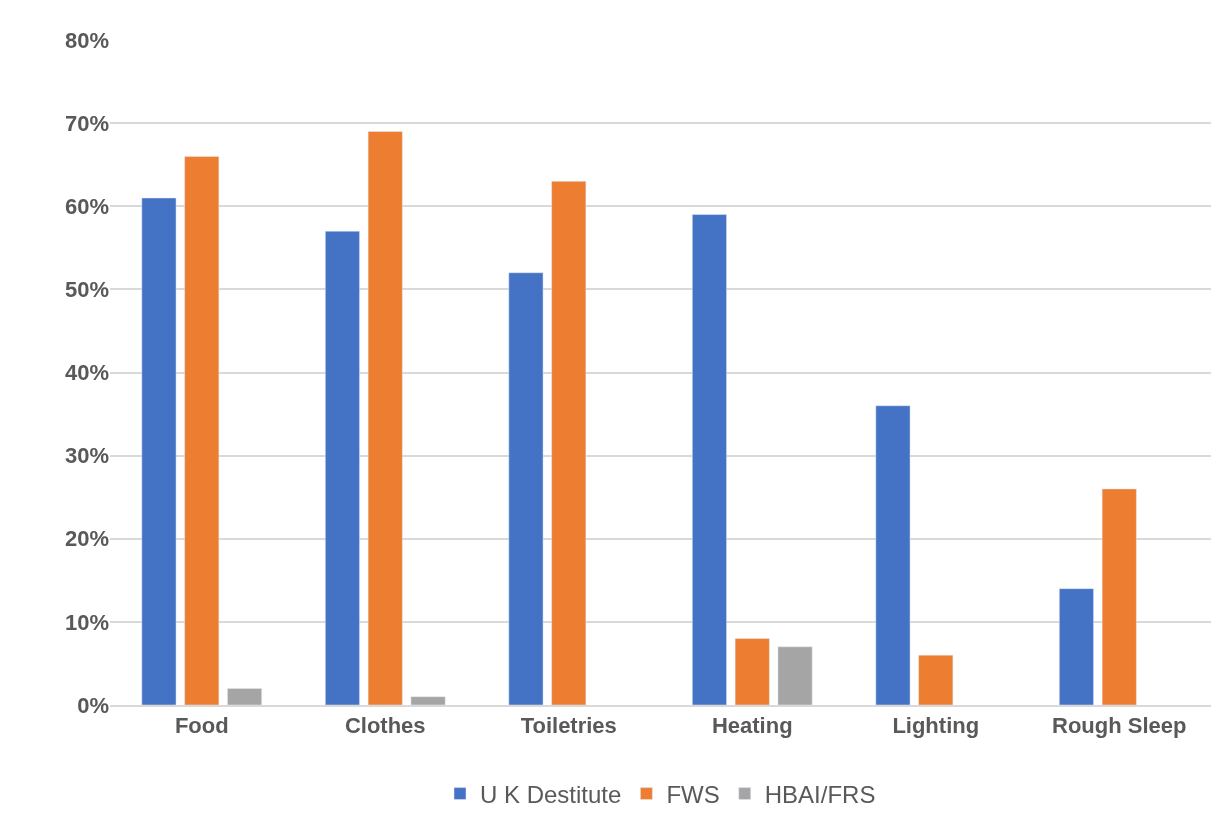 This screenshot has width=1231, height=828. I want to click on x-tick-label: Clothes, so click(385, 726).